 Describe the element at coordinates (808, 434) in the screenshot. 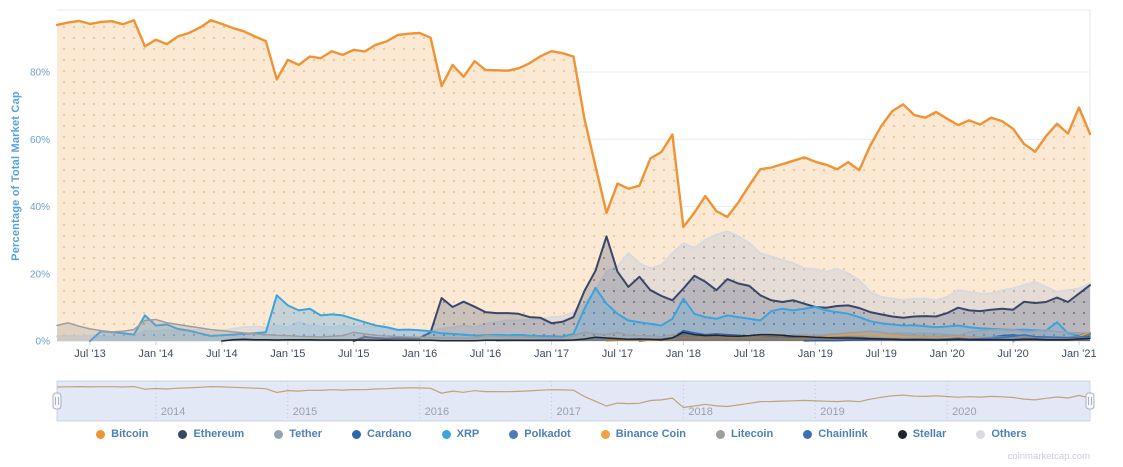

I see `chainlink-marker-icon` at that location.